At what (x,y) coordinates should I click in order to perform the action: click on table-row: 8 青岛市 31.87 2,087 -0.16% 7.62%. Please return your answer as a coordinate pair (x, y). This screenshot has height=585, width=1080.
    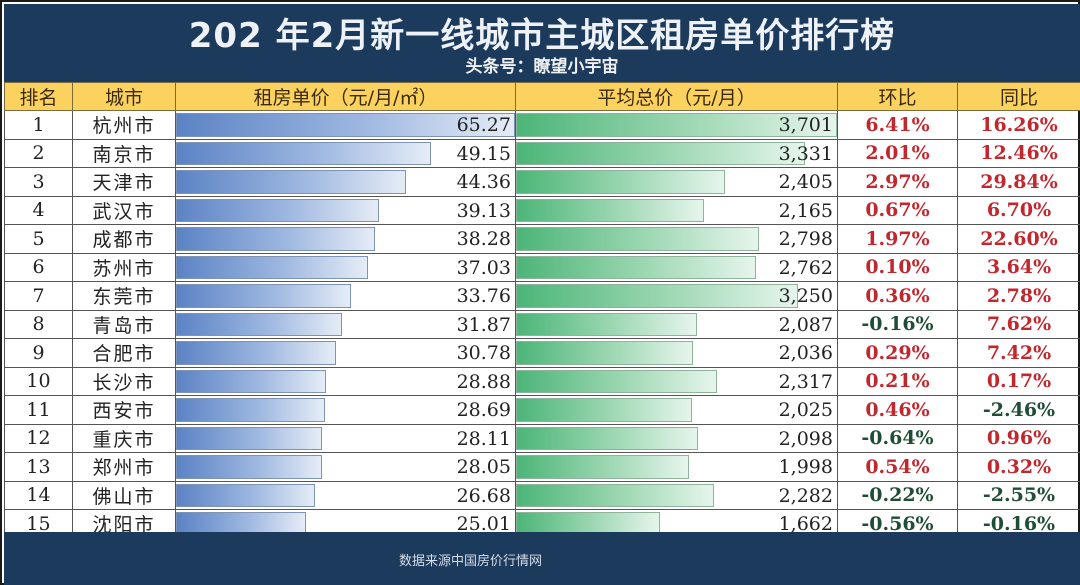
    Looking at the image, I should click on (542, 324).